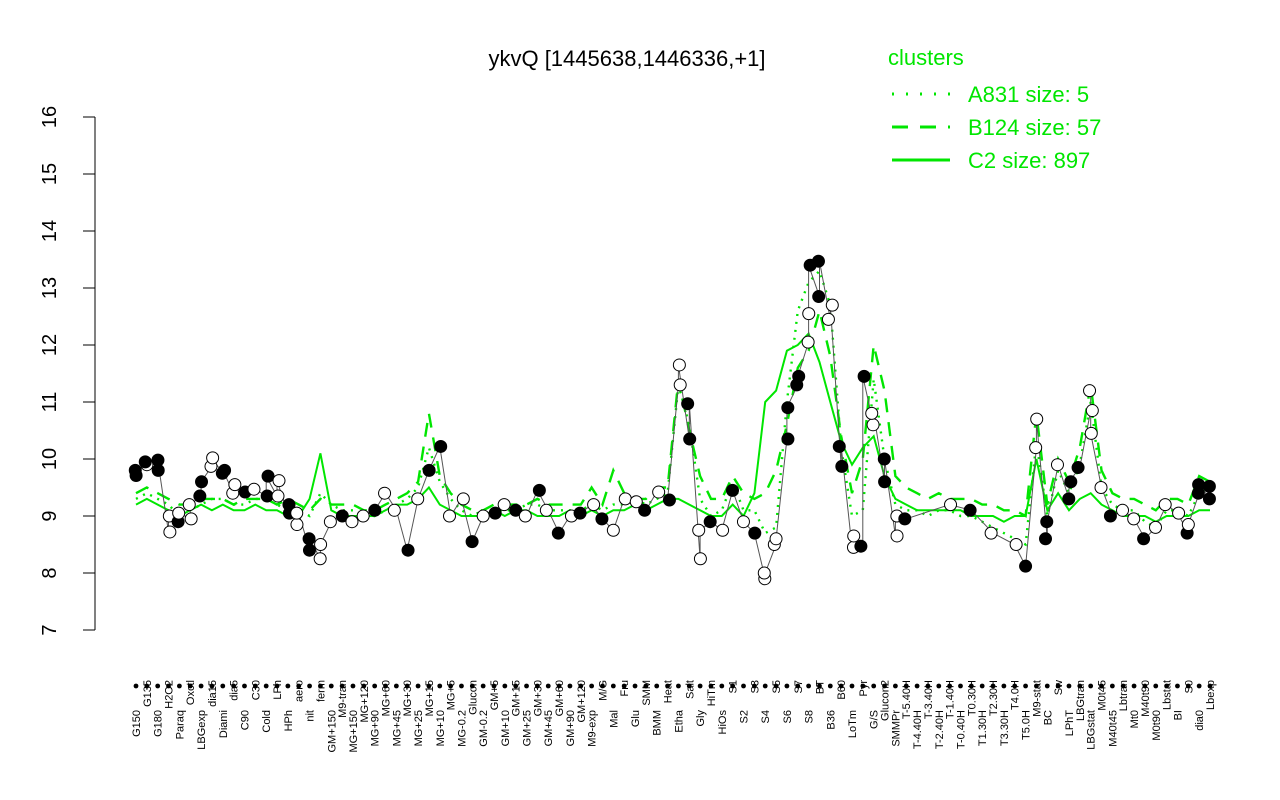 The image size is (1280, 800). Describe the element at coordinates (864, 688) in the screenshot. I see `x-tick-label: Pyr` at that location.